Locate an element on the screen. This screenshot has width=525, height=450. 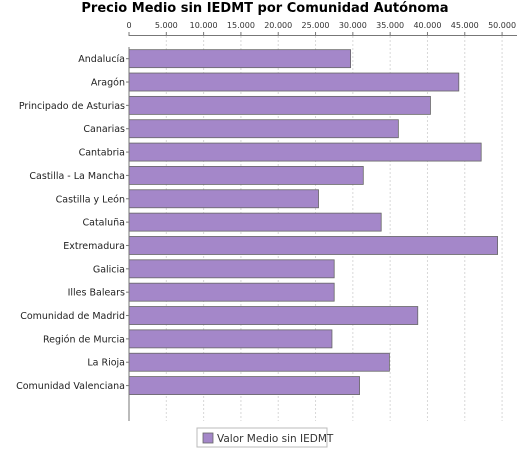
x-tick-label: 30.000 is located at coordinates (353, 25).